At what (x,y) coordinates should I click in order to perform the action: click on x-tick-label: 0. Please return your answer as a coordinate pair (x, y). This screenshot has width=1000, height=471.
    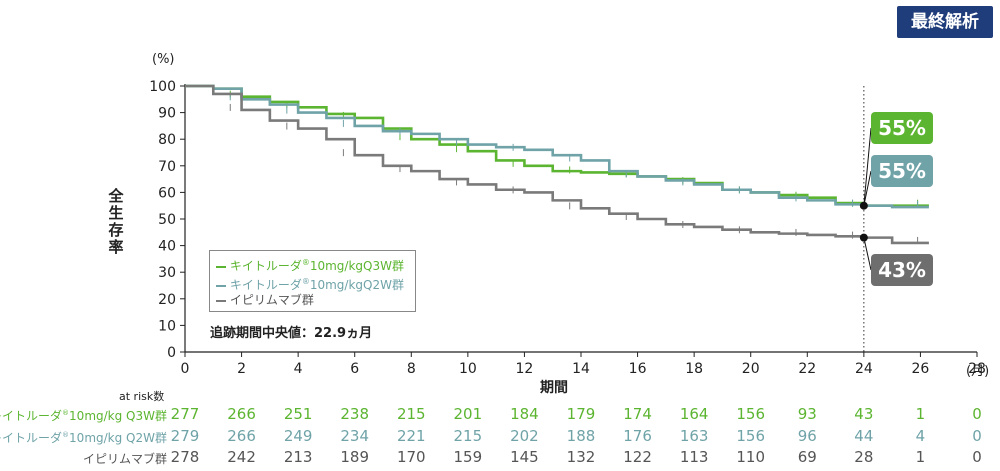
    Looking at the image, I should click on (185, 369).